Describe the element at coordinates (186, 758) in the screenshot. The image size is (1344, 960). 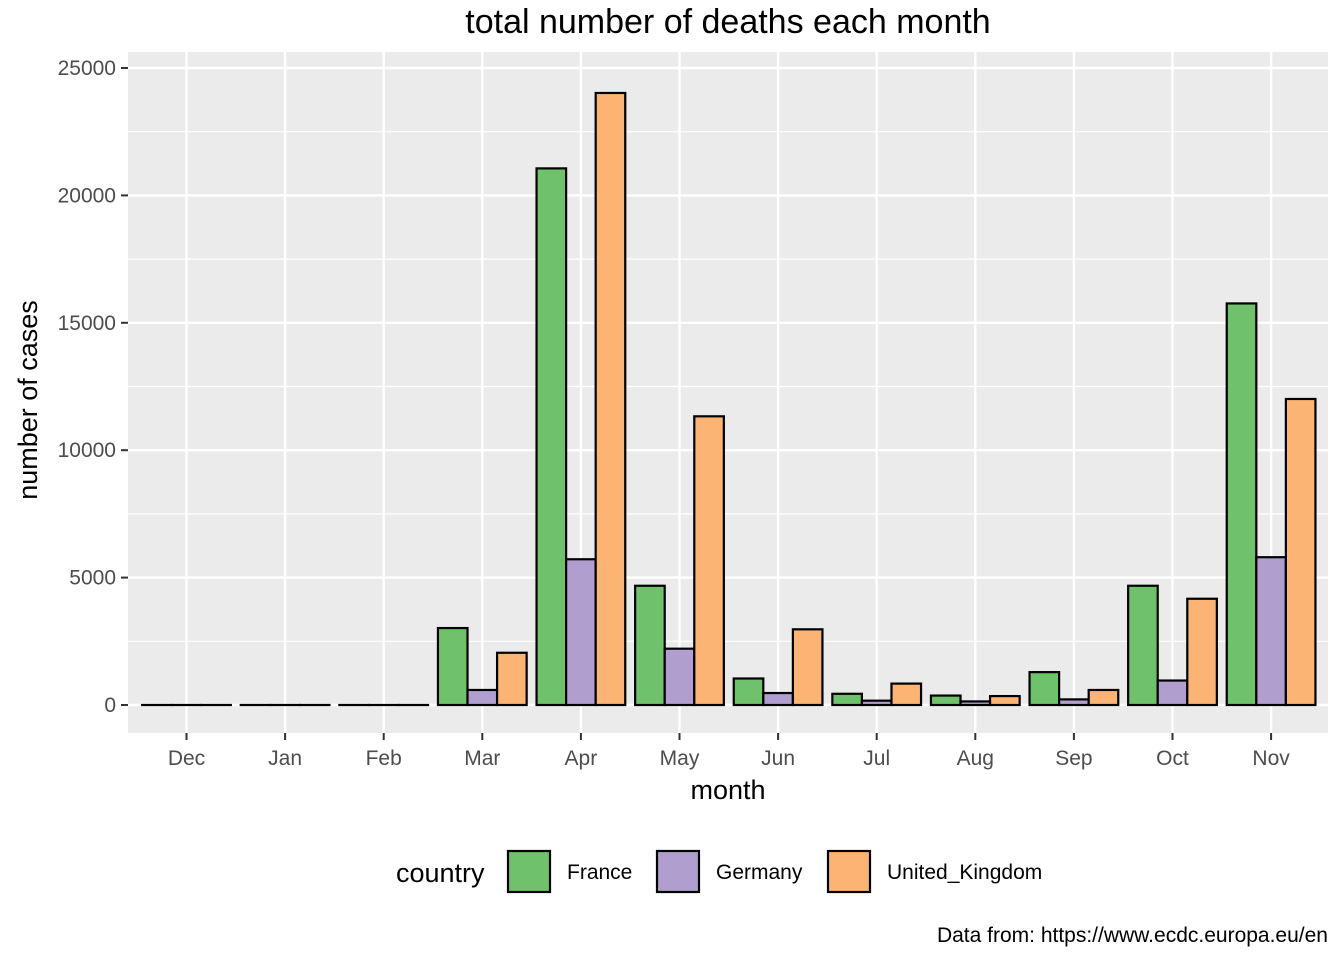
I see `x-tick-label: Dec` at that location.